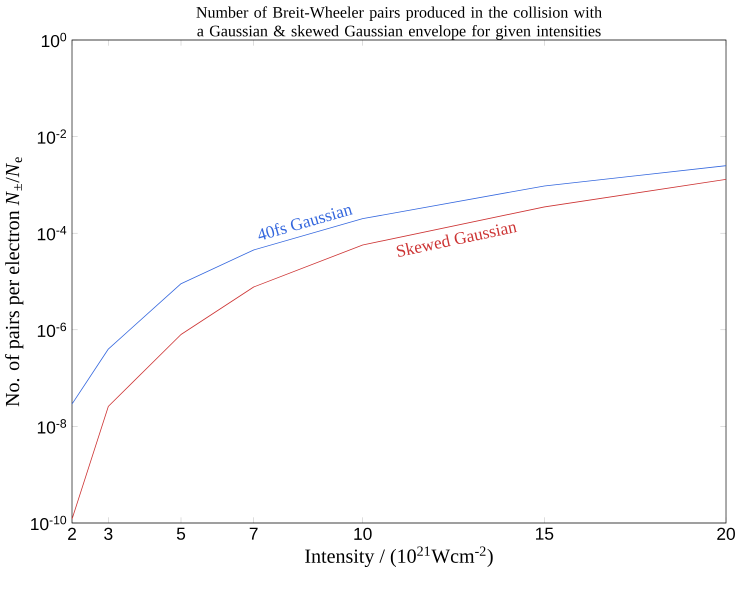 Image resolution: width=745 pixels, height=593 pixels. I want to click on x-tick-label: 7, so click(254, 534).